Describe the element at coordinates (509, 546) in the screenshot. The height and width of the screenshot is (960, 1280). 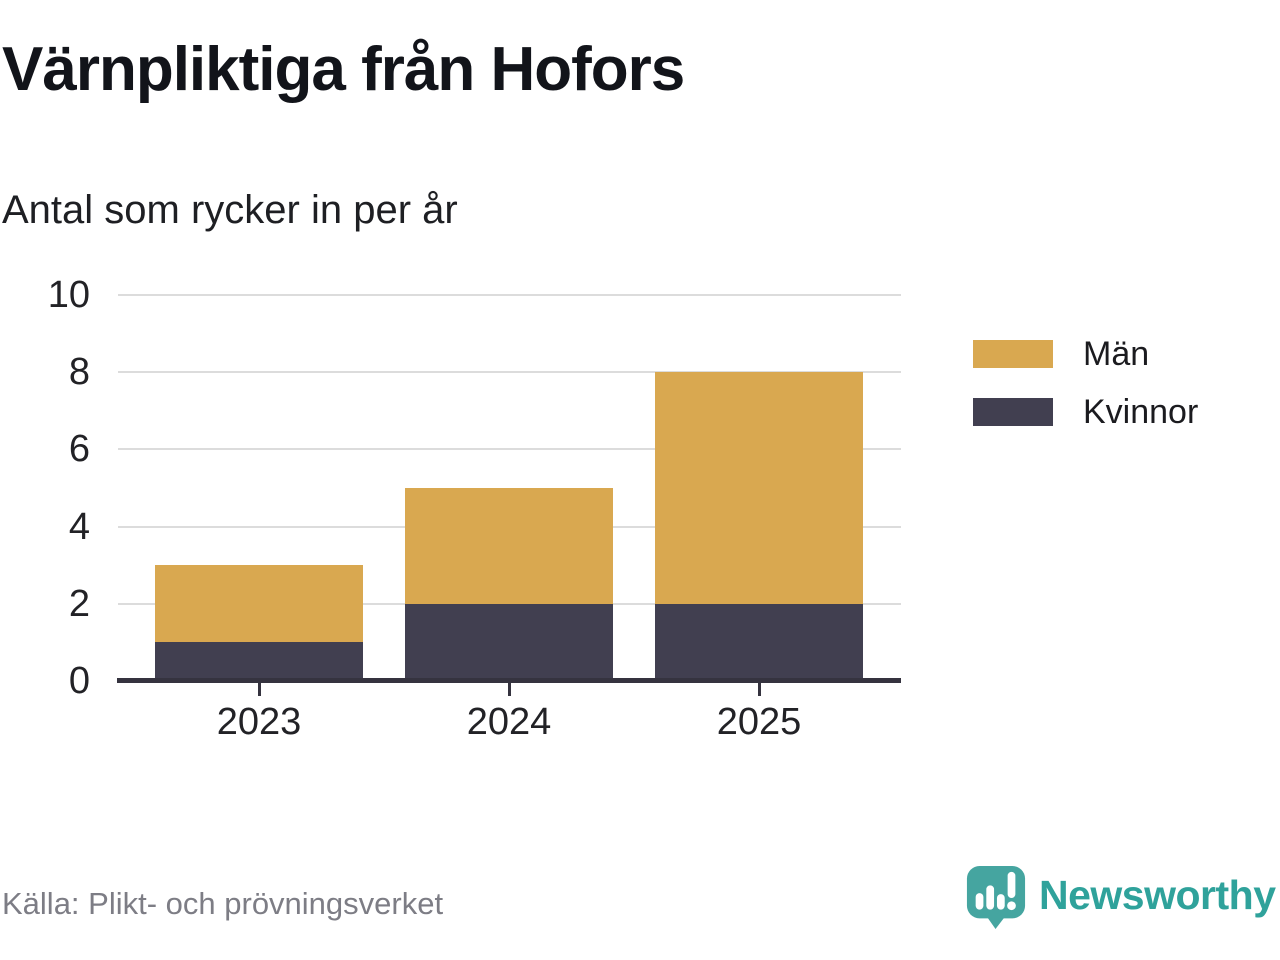
I see `bar-segment-2024-män` at that location.